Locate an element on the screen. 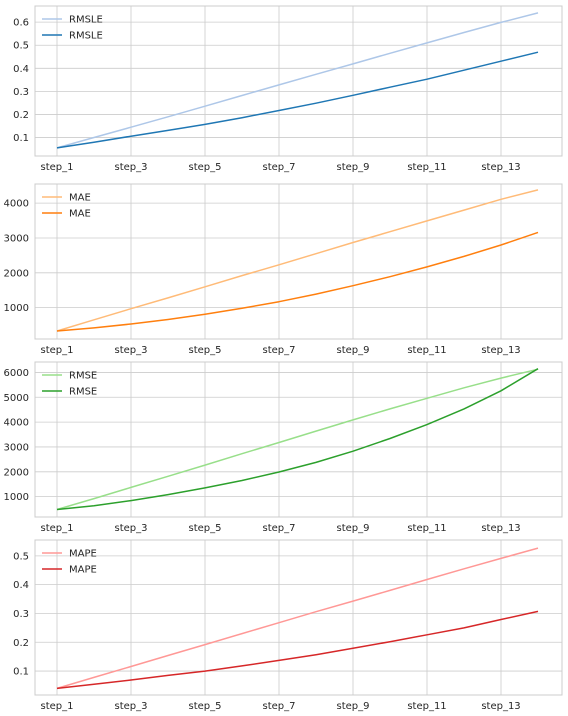  rmse-xtick-label: step_5 is located at coordinates (205, 528).